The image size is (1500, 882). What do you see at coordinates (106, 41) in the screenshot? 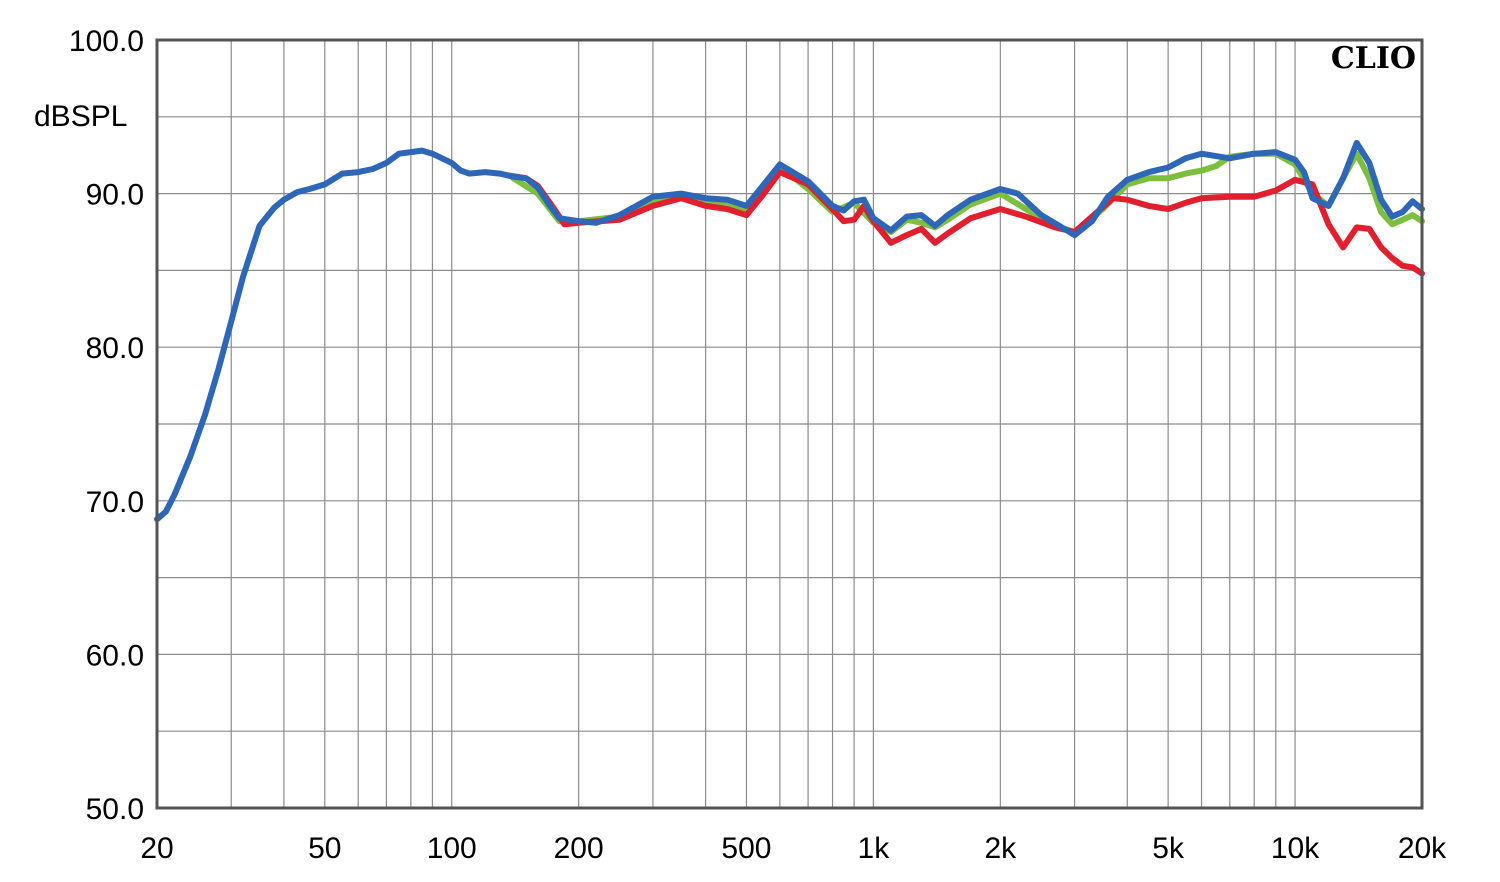
I see `y-tick-label: 100.0` at bounding box center [106, 41].